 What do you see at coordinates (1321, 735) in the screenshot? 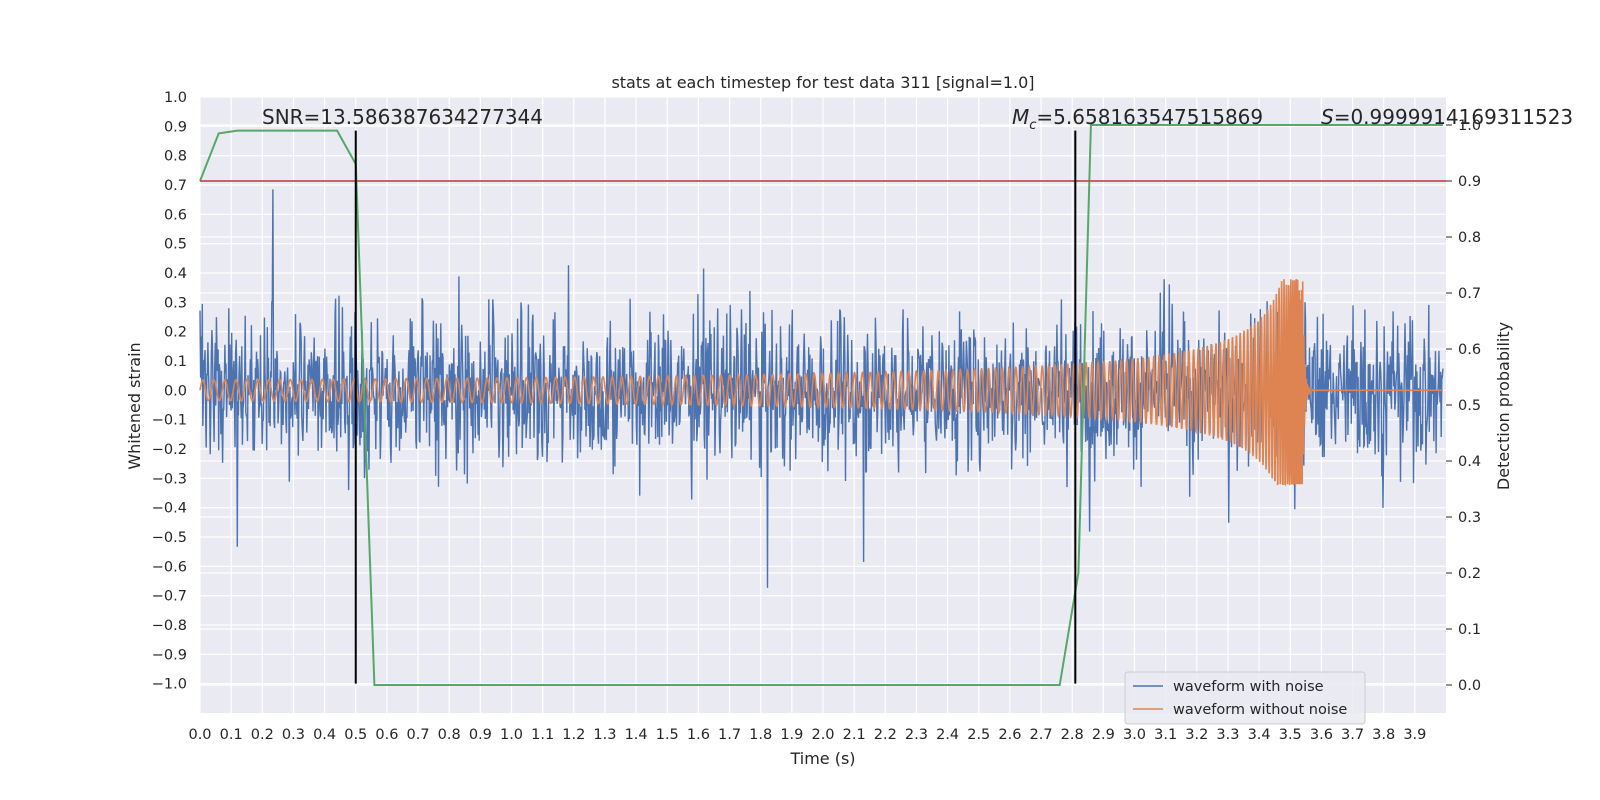
I see `x-tick-label: 3.6` at bounding box center [1321, 735].